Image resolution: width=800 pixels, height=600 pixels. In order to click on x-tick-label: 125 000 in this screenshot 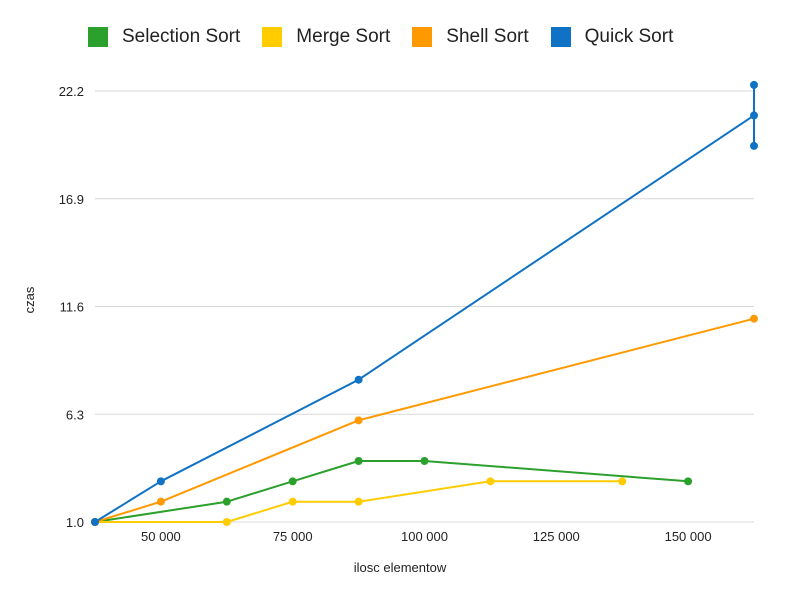, I will do `click(556, 536)`.